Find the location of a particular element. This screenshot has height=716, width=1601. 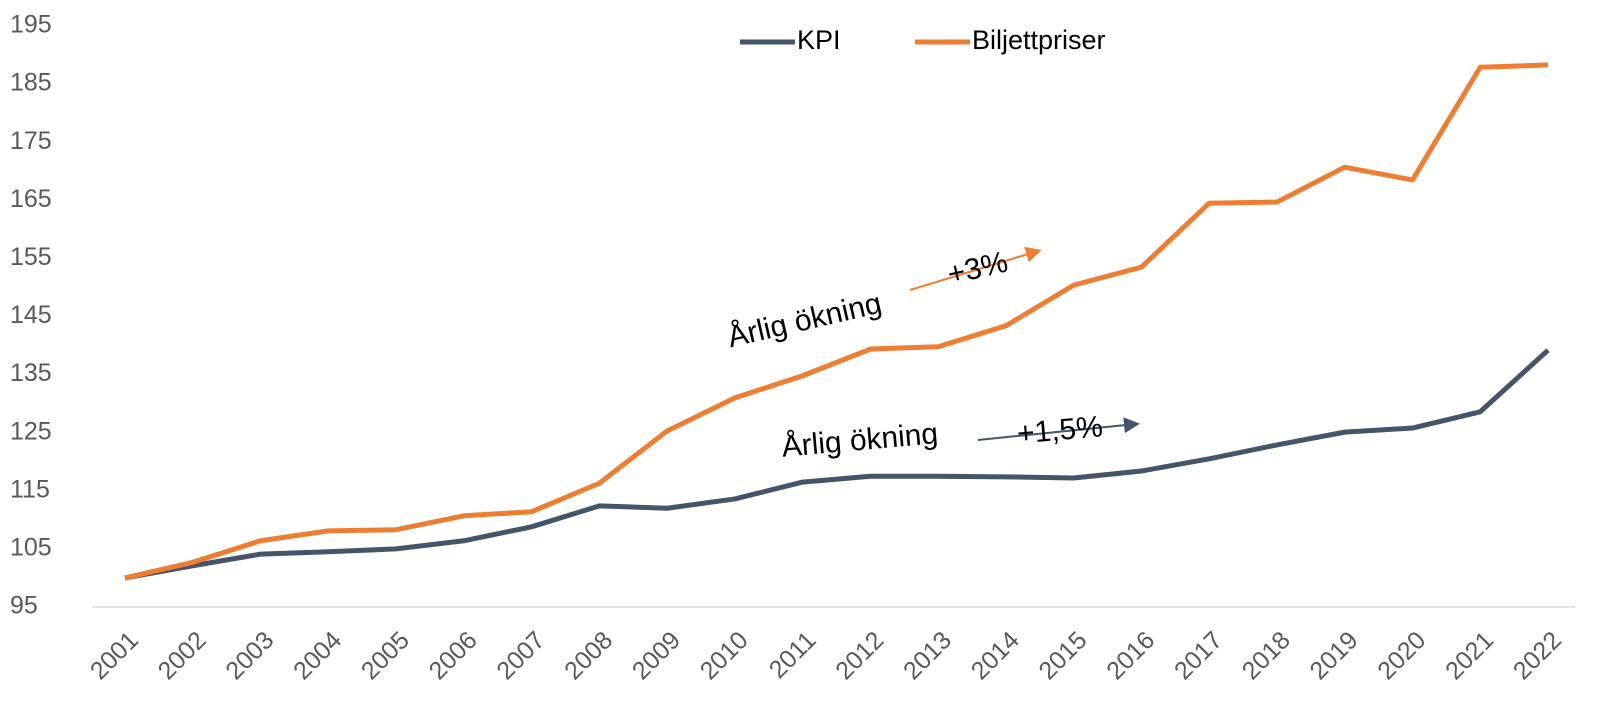

x-tick-label: 2022 is located at coordinates (1537, 655).